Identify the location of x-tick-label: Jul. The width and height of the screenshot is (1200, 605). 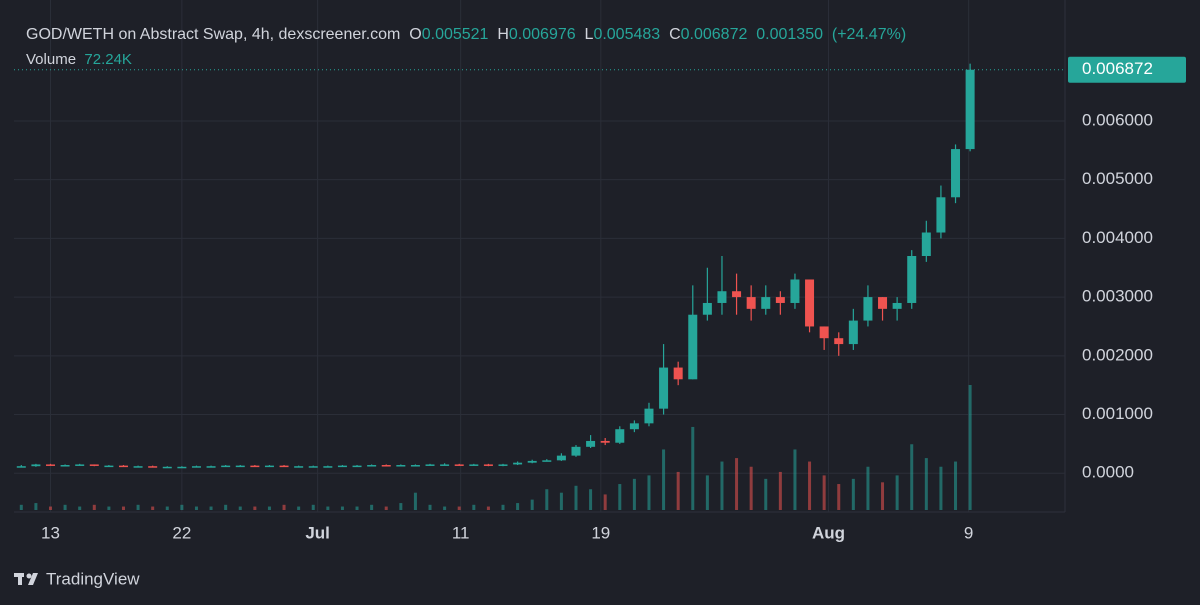
(317, 532).